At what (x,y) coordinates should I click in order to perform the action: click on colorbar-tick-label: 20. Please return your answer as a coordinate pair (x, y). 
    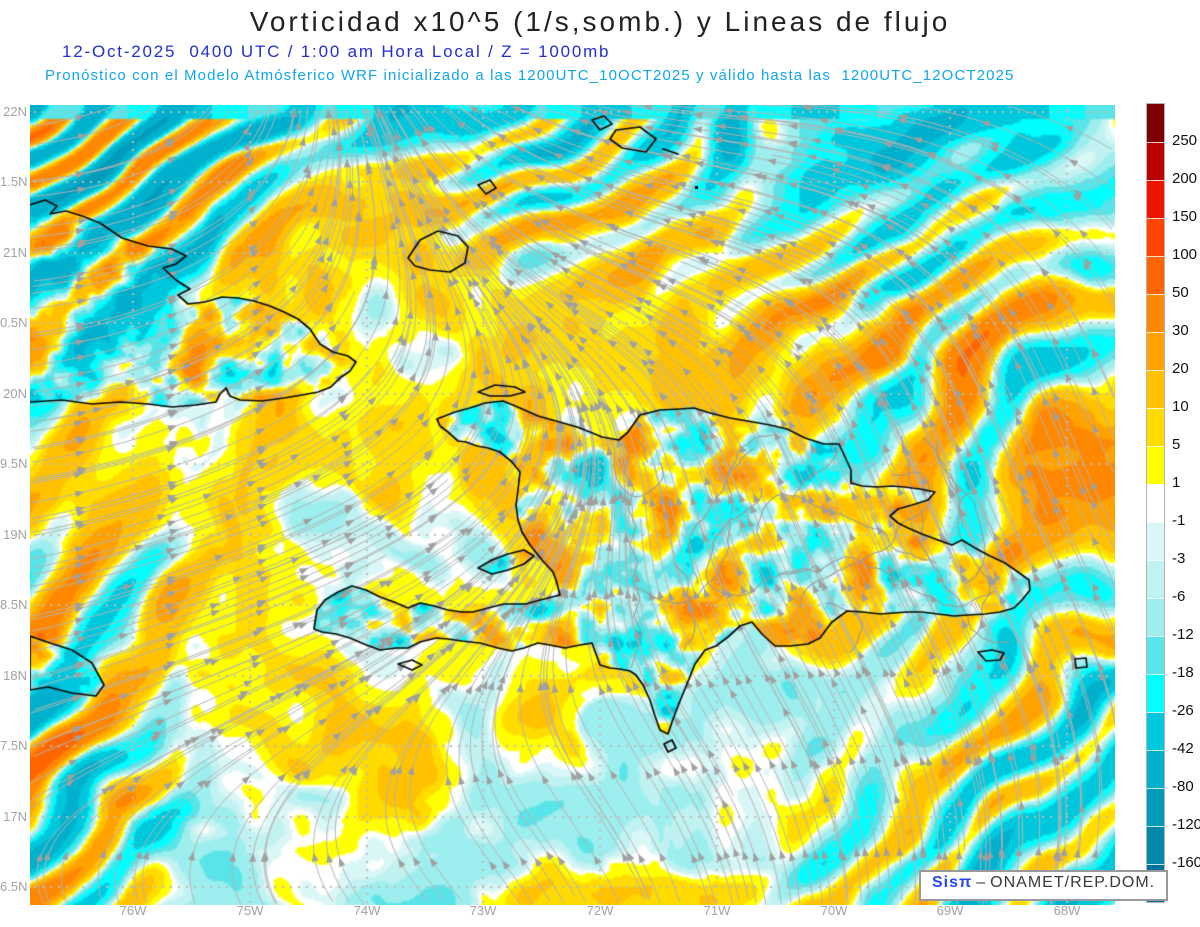
    Looking at the image, I should click on (1180, 368).